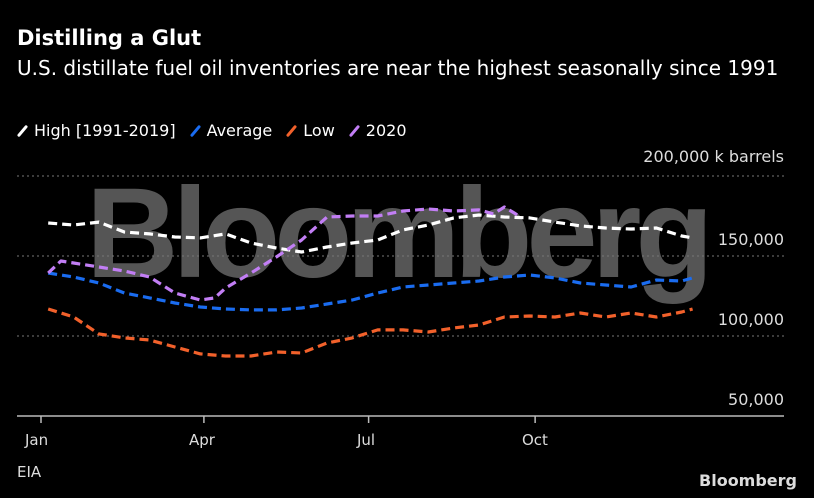 Image resolution: width=814 pixels, height=498 pixels. What do you see at coordinates (748, 480) in the screenshot?
I see `bloomberg-logo: Bloomberg` at bounding box center [748, 480].